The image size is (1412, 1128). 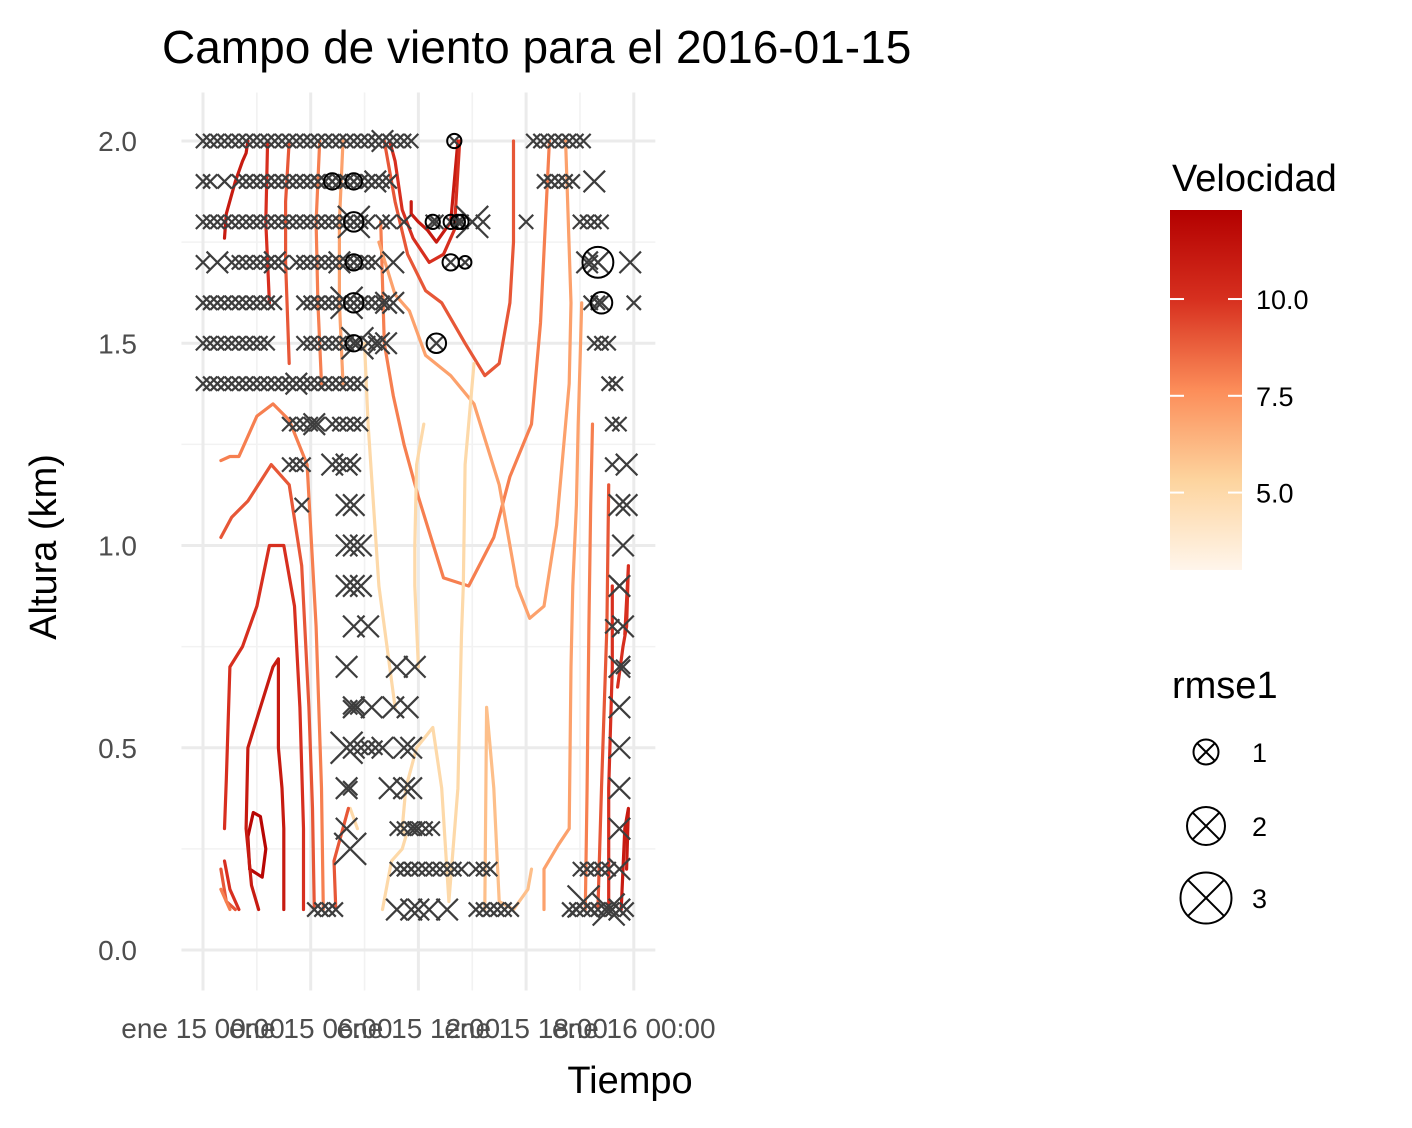 What do you see at coordinates (1282, 300) in the screenshot?
I see `colorbar-tick-label: 10.0` at bounding box center [1282, 300].